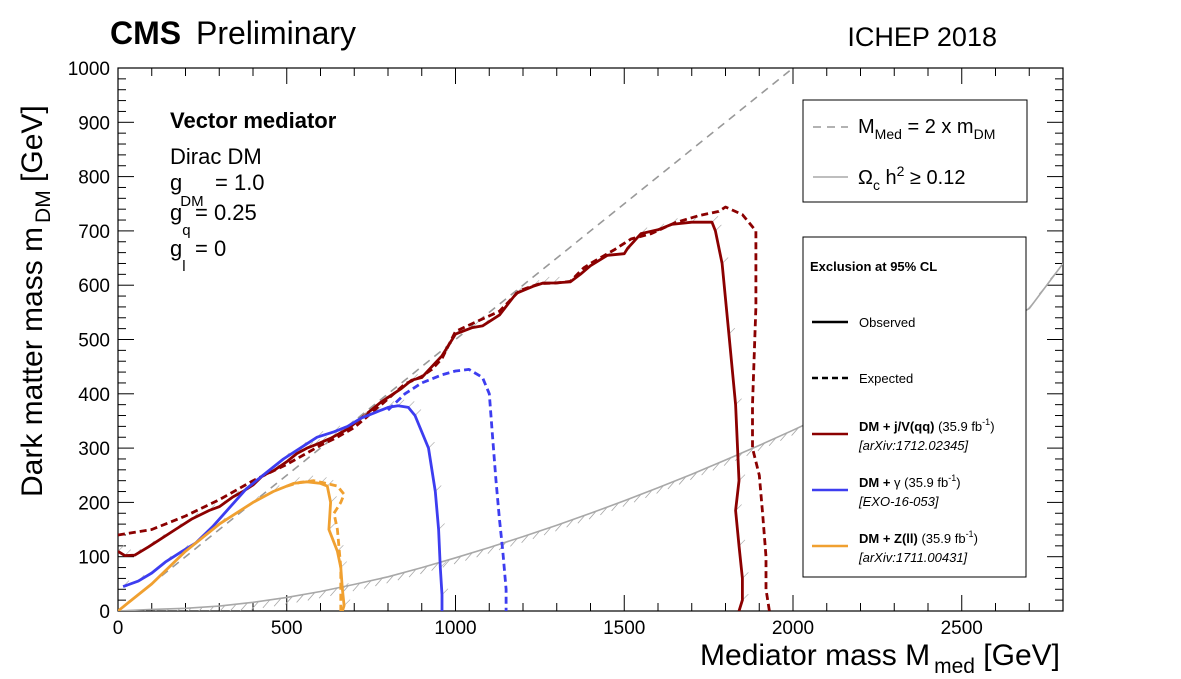 This screenshot has height=679, width=1181. Describe the element at coordinates (94, 123) in the screenshot. I see `y-tick-label: 900` at that location.